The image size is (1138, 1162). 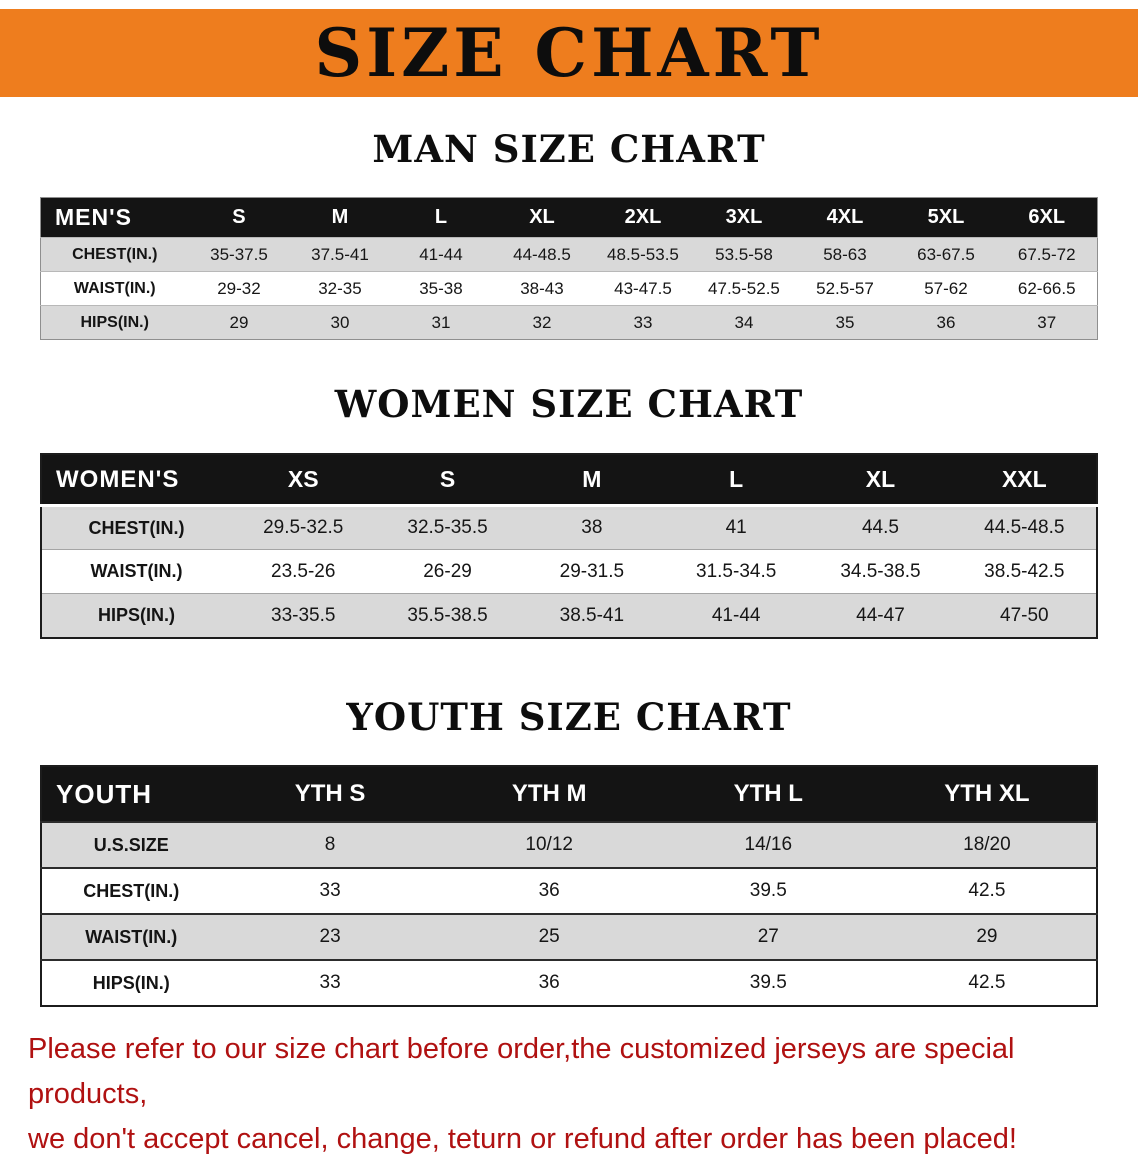 What do you see at coordinates (131, 844) in the screenshot?
I see `measurement-row-label: U.S.SIZE` at bounding box center [131, 844].